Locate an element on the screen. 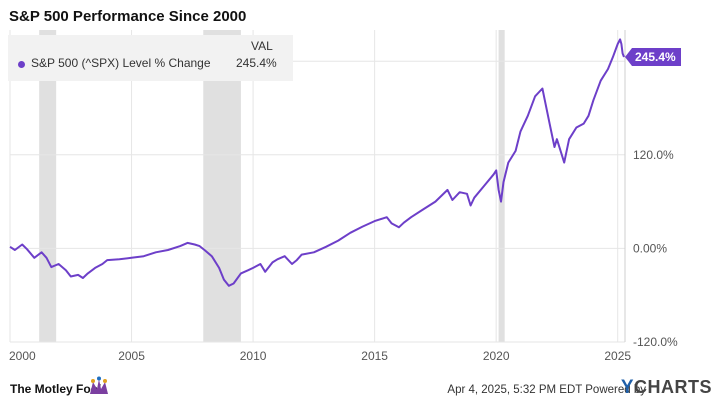 Image resolution: width=720 pixels, height=404 pixels. x-tick-label-2020: 2020 is located at coordinates (496, 356).